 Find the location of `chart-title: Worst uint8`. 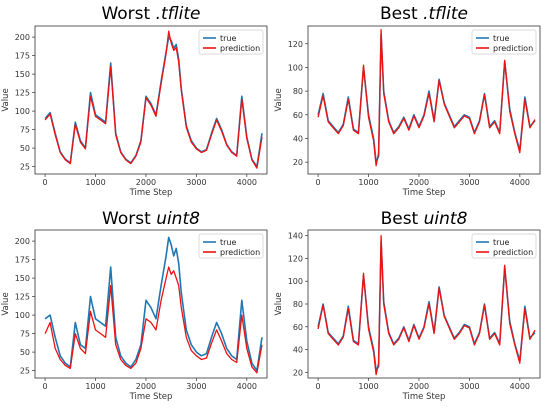

chart-title: Worst uint8 is located at coordinates (151, 219).